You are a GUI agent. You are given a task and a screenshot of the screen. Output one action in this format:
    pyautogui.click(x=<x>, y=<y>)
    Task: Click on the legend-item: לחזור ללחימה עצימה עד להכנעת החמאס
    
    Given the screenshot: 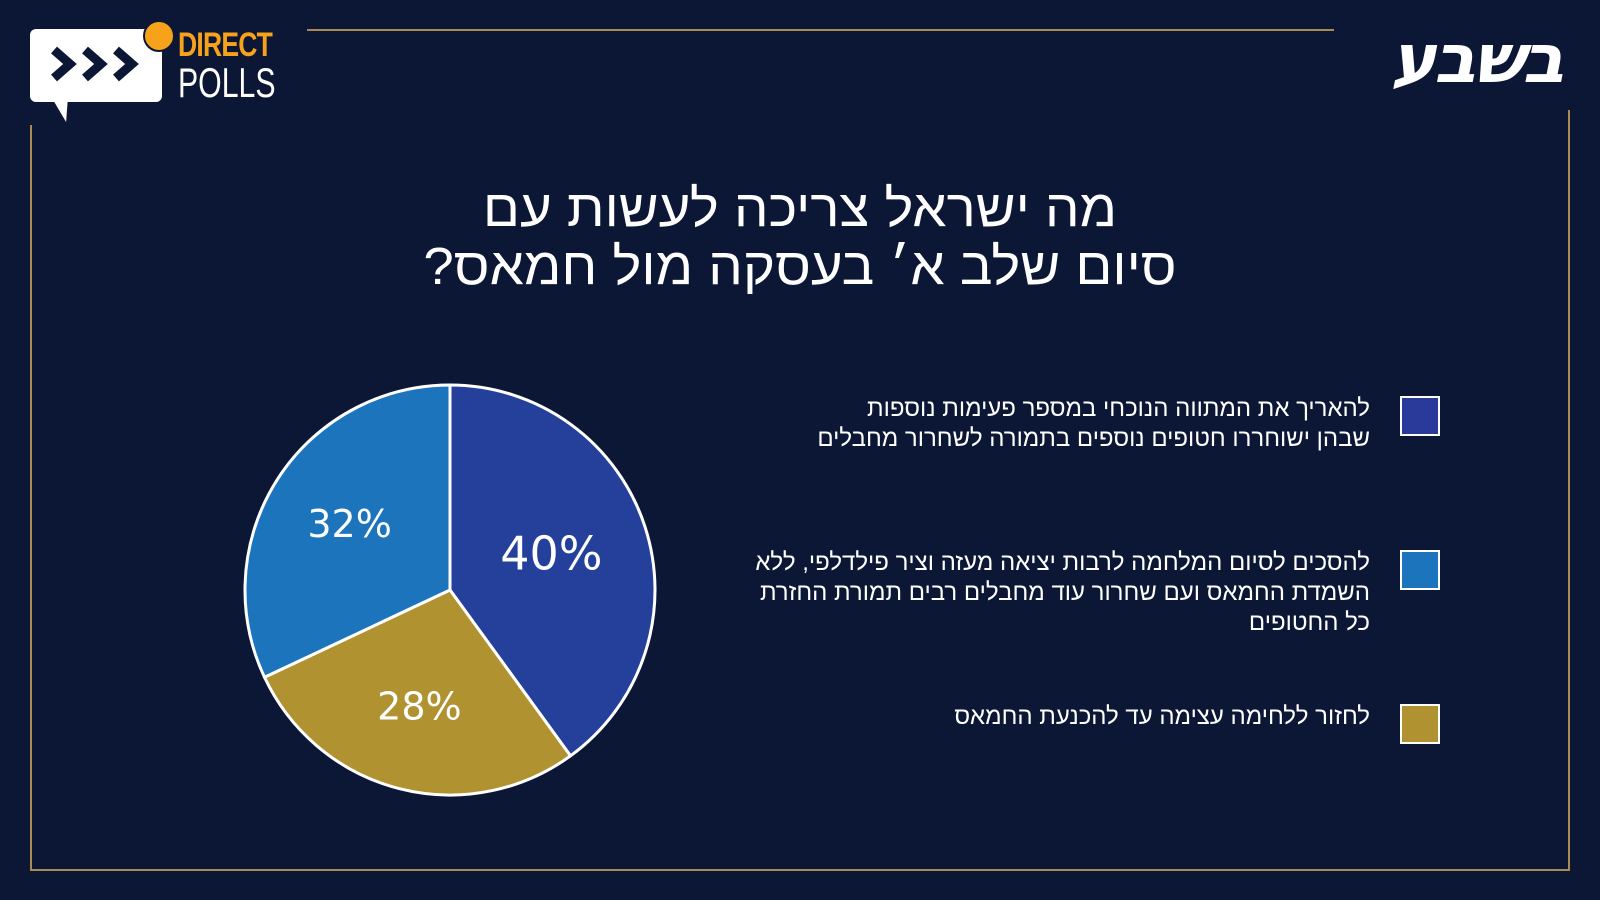 What is the action you would take?
    pyautogui.click(x=1197, y=723)
    